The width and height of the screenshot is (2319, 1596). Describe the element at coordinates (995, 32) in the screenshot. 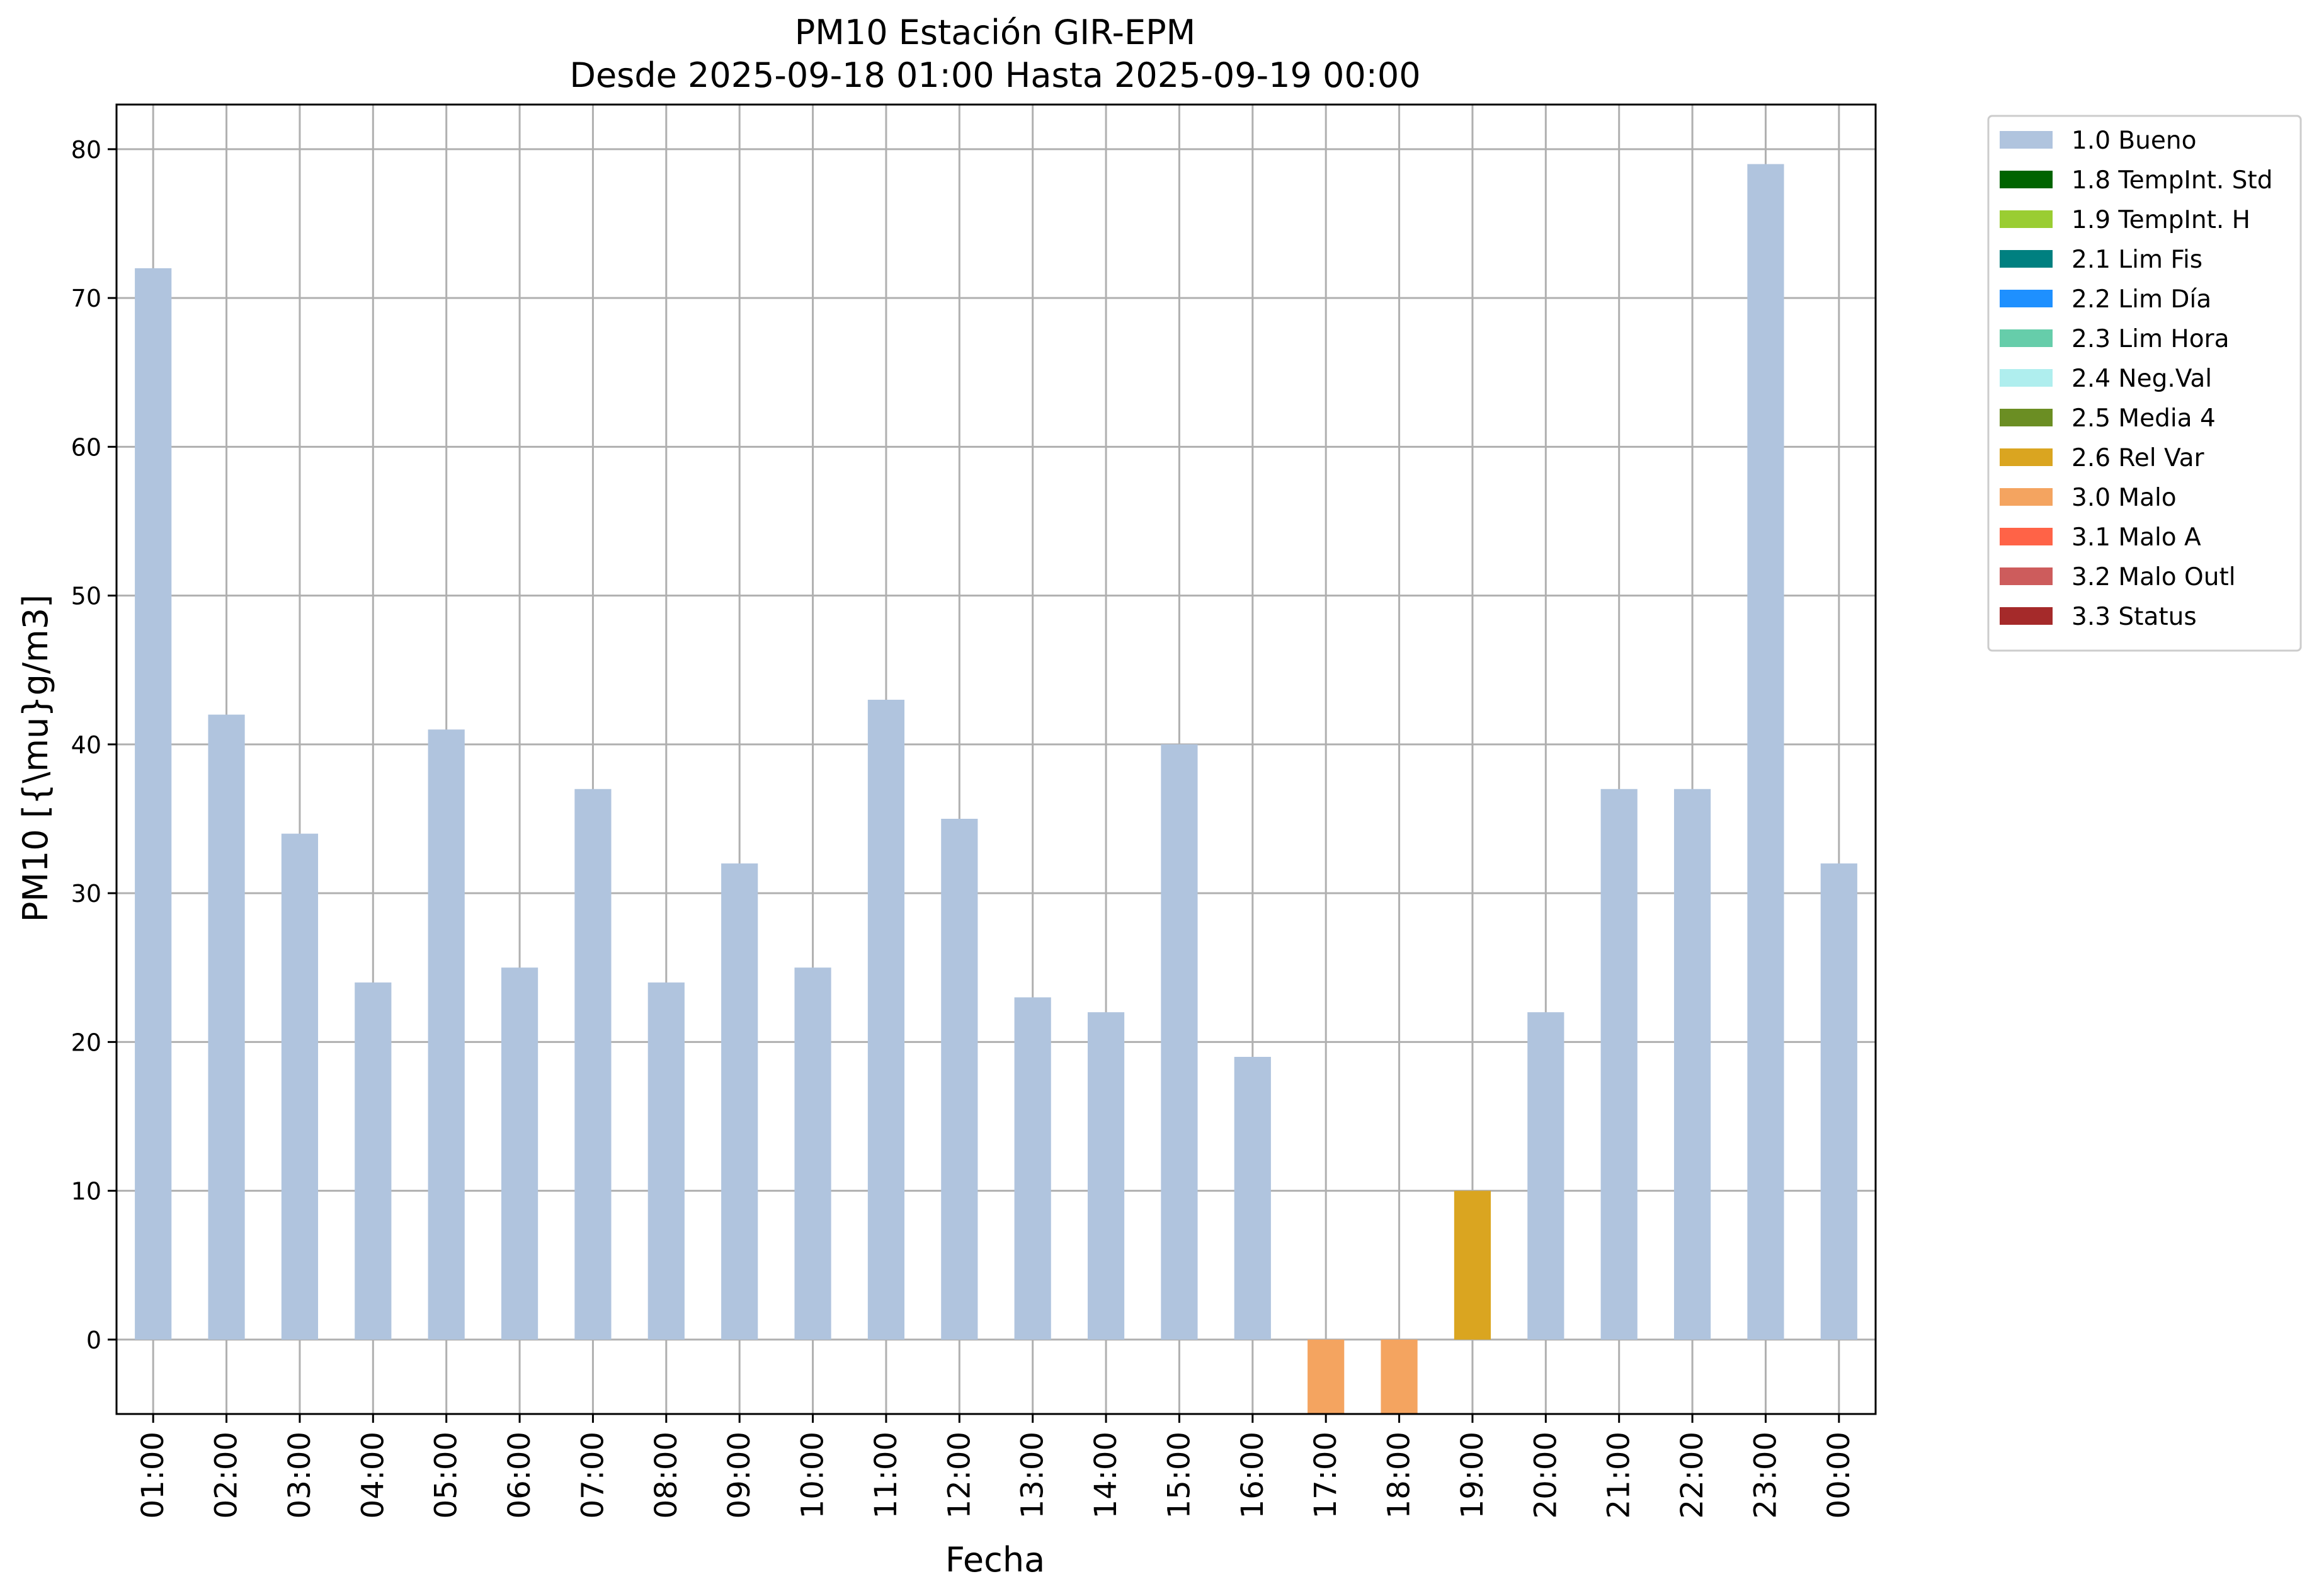

I see `chart-title: PM10 Estación GIR-EPM` at that location.